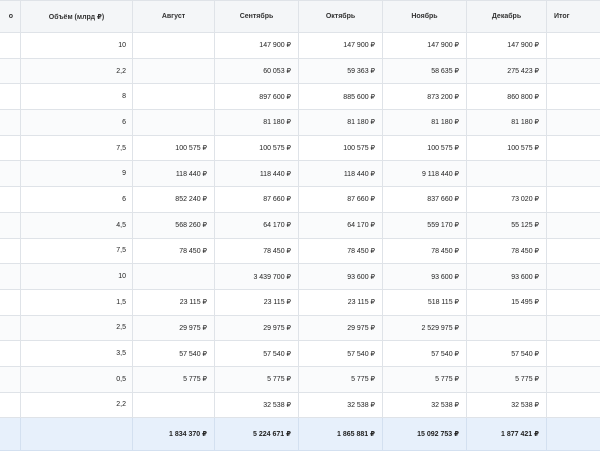 This screenshot has width=600, height=451. Describe the element at coordinates (425, 174) in the screenshot. I see `cell-nov: 9 118 440 ₽` at that location.